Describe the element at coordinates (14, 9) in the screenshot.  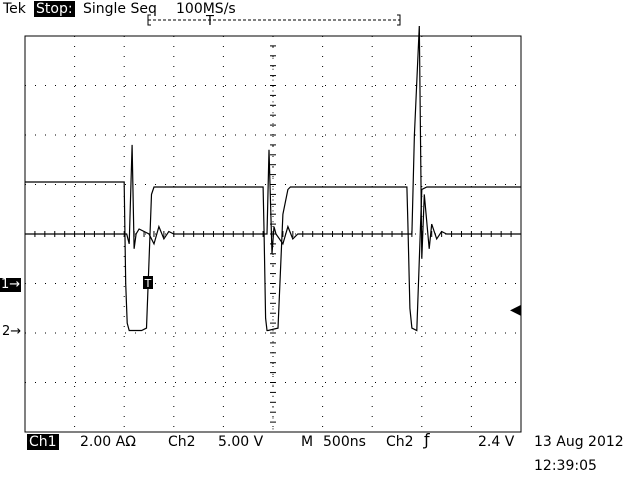
I see `brand-label: Tek` at that location.